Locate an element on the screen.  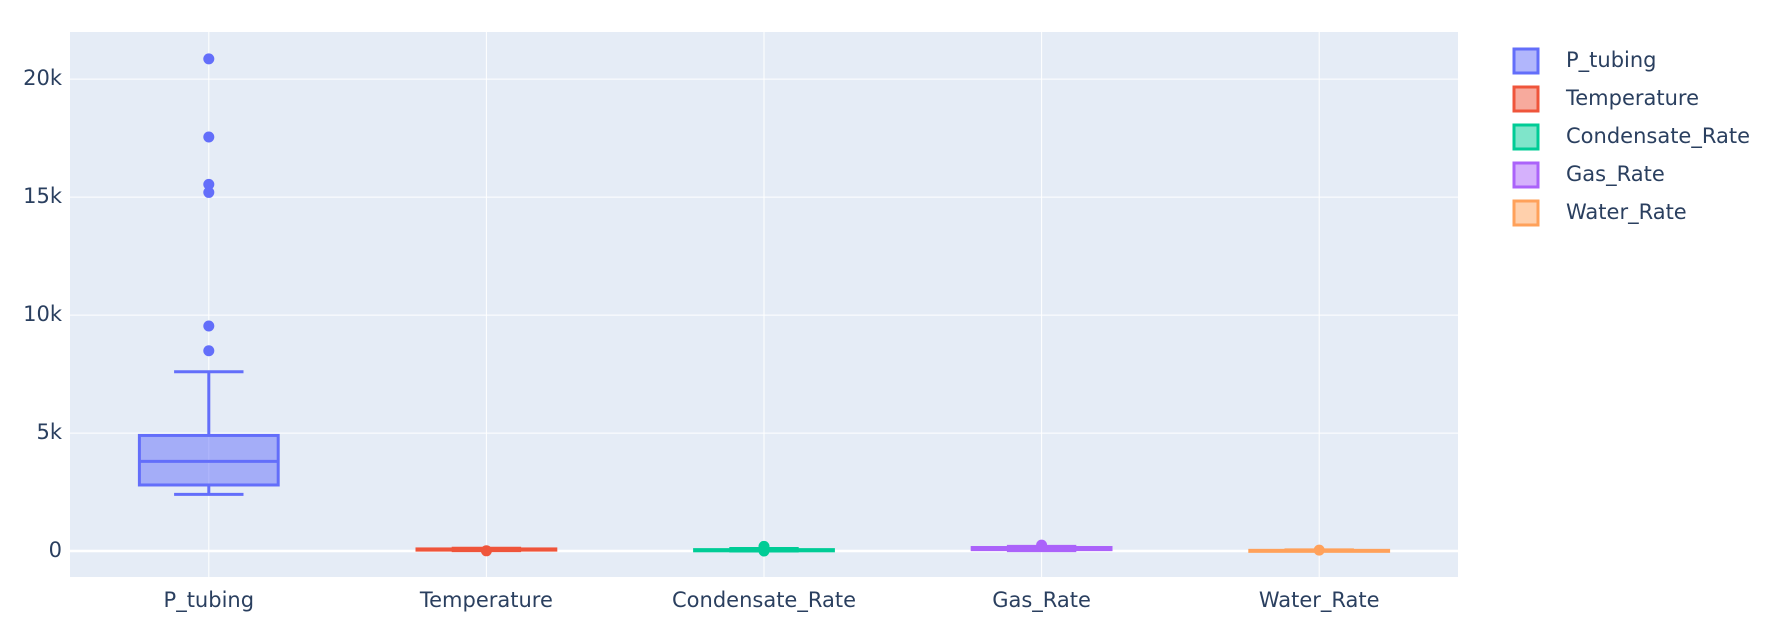
y-tick-label: 20k is located at coordinates (43, 78).